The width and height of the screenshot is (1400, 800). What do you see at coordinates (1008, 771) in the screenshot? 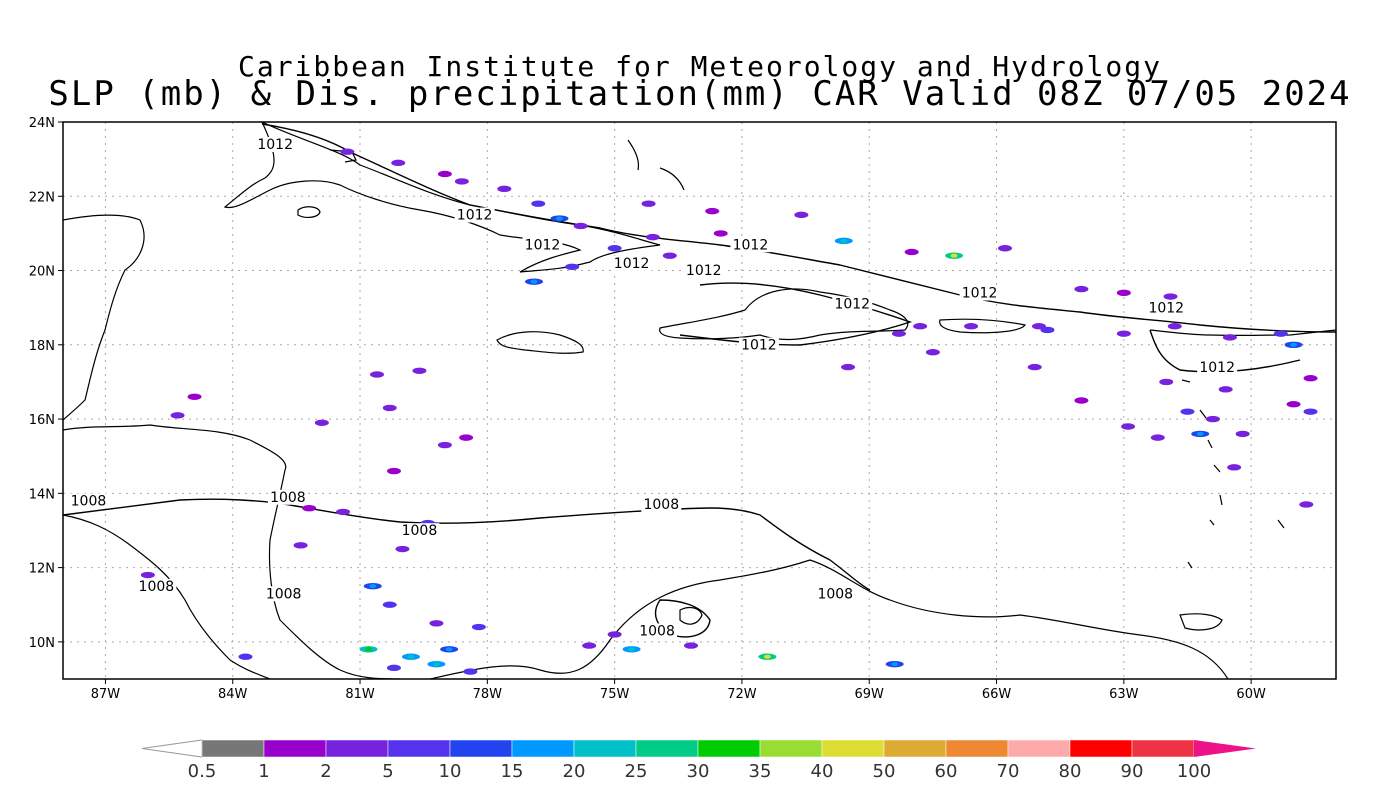
I see `colorbar-label: 70` at bounding box center [1008, 771].